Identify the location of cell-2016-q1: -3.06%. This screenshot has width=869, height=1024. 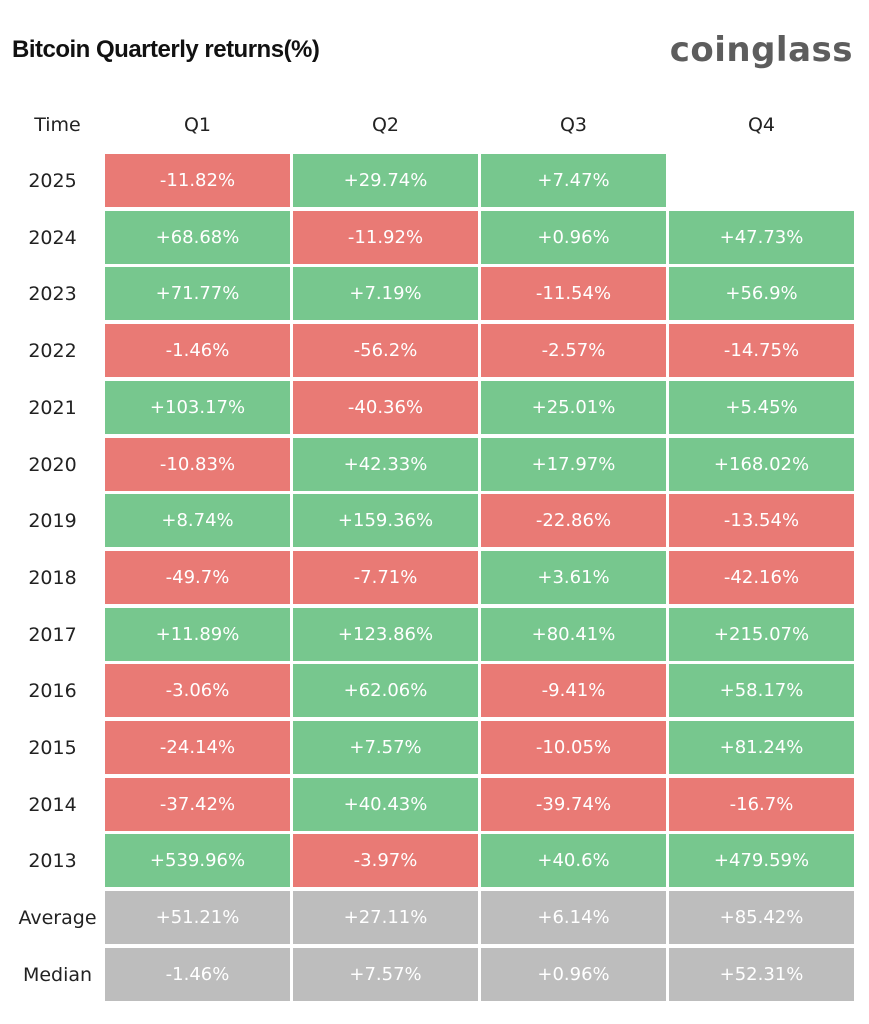
(197, 690).